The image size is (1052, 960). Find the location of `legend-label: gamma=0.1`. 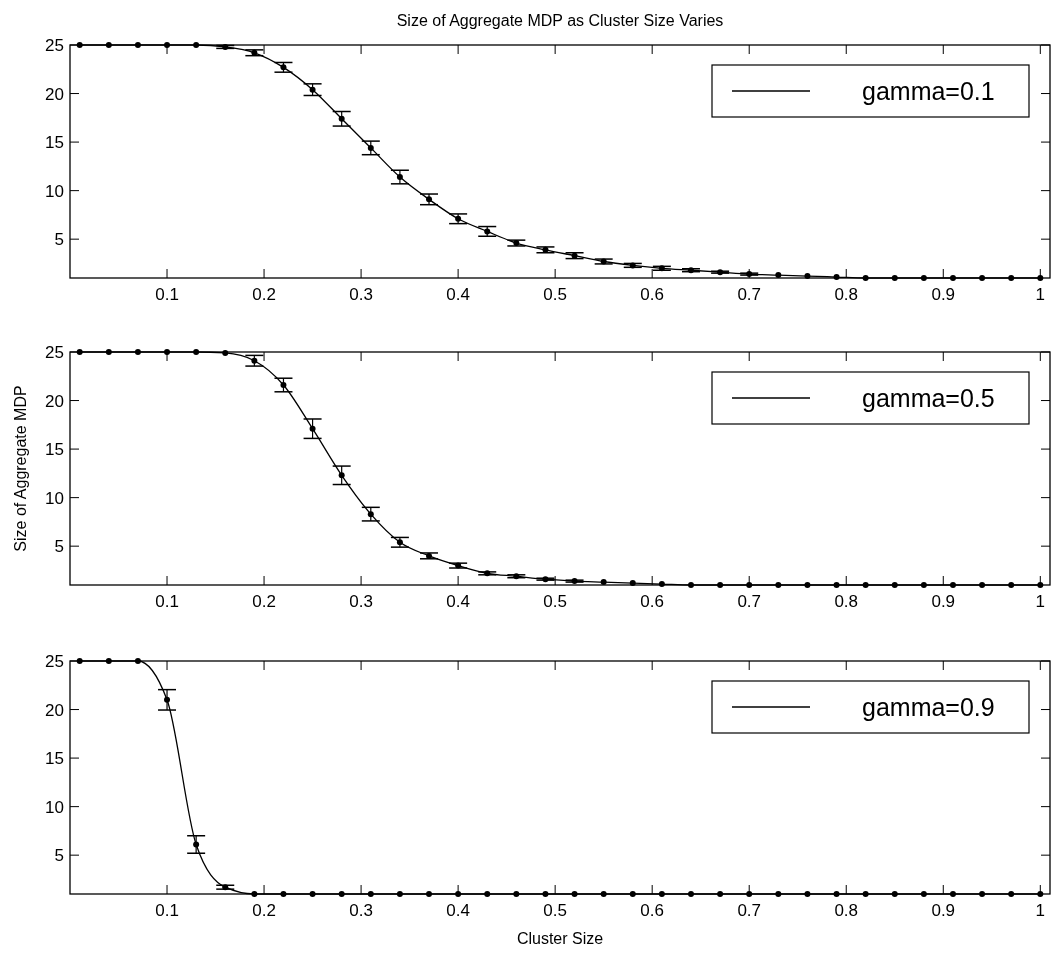

legend-label: gamma=0.1 is located at coordinates (928, 91).